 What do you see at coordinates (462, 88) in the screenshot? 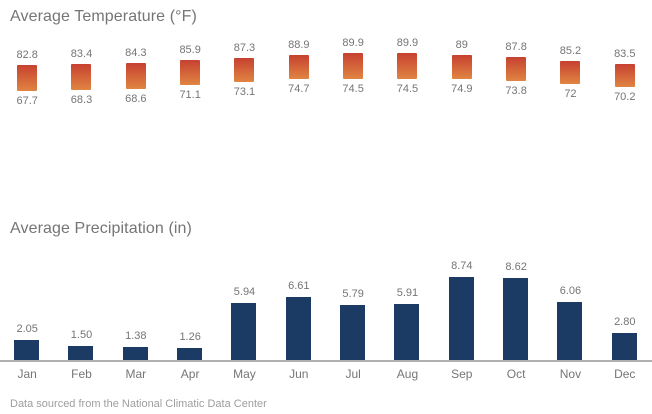
I see `temp-low-label: 74.9` at bounding box center [462, 88].